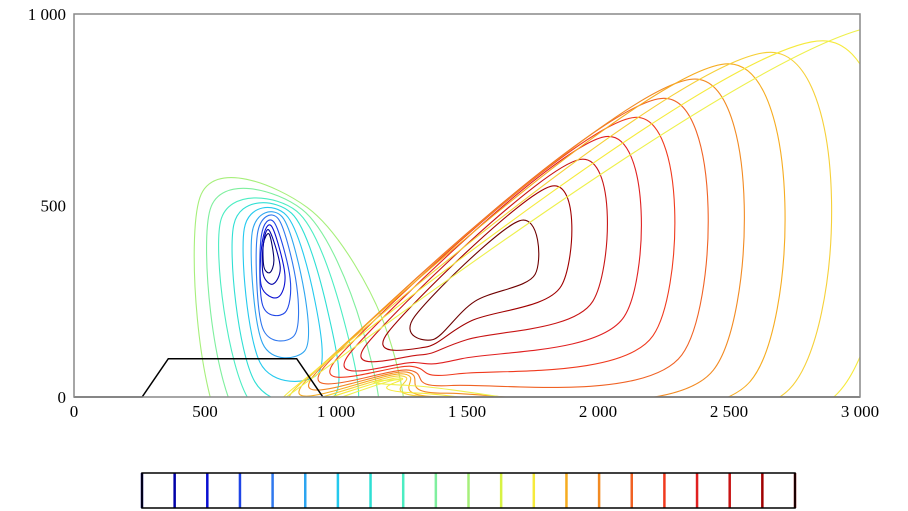 The width and height of the screenshot is (908, 511). What do you see at coordinates (54, 206) in the screenshot?
I see `y-tick-label: 500` at bounding box center [54, 206].